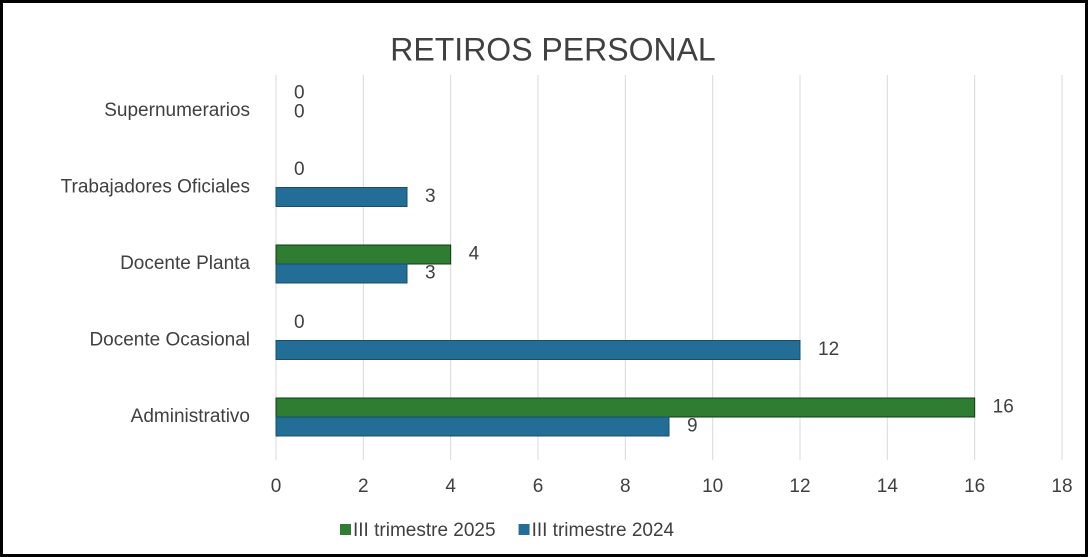 This screenshot has width=1088, height=557. I want to click on x-tick-label: 0, so click(276, 486).